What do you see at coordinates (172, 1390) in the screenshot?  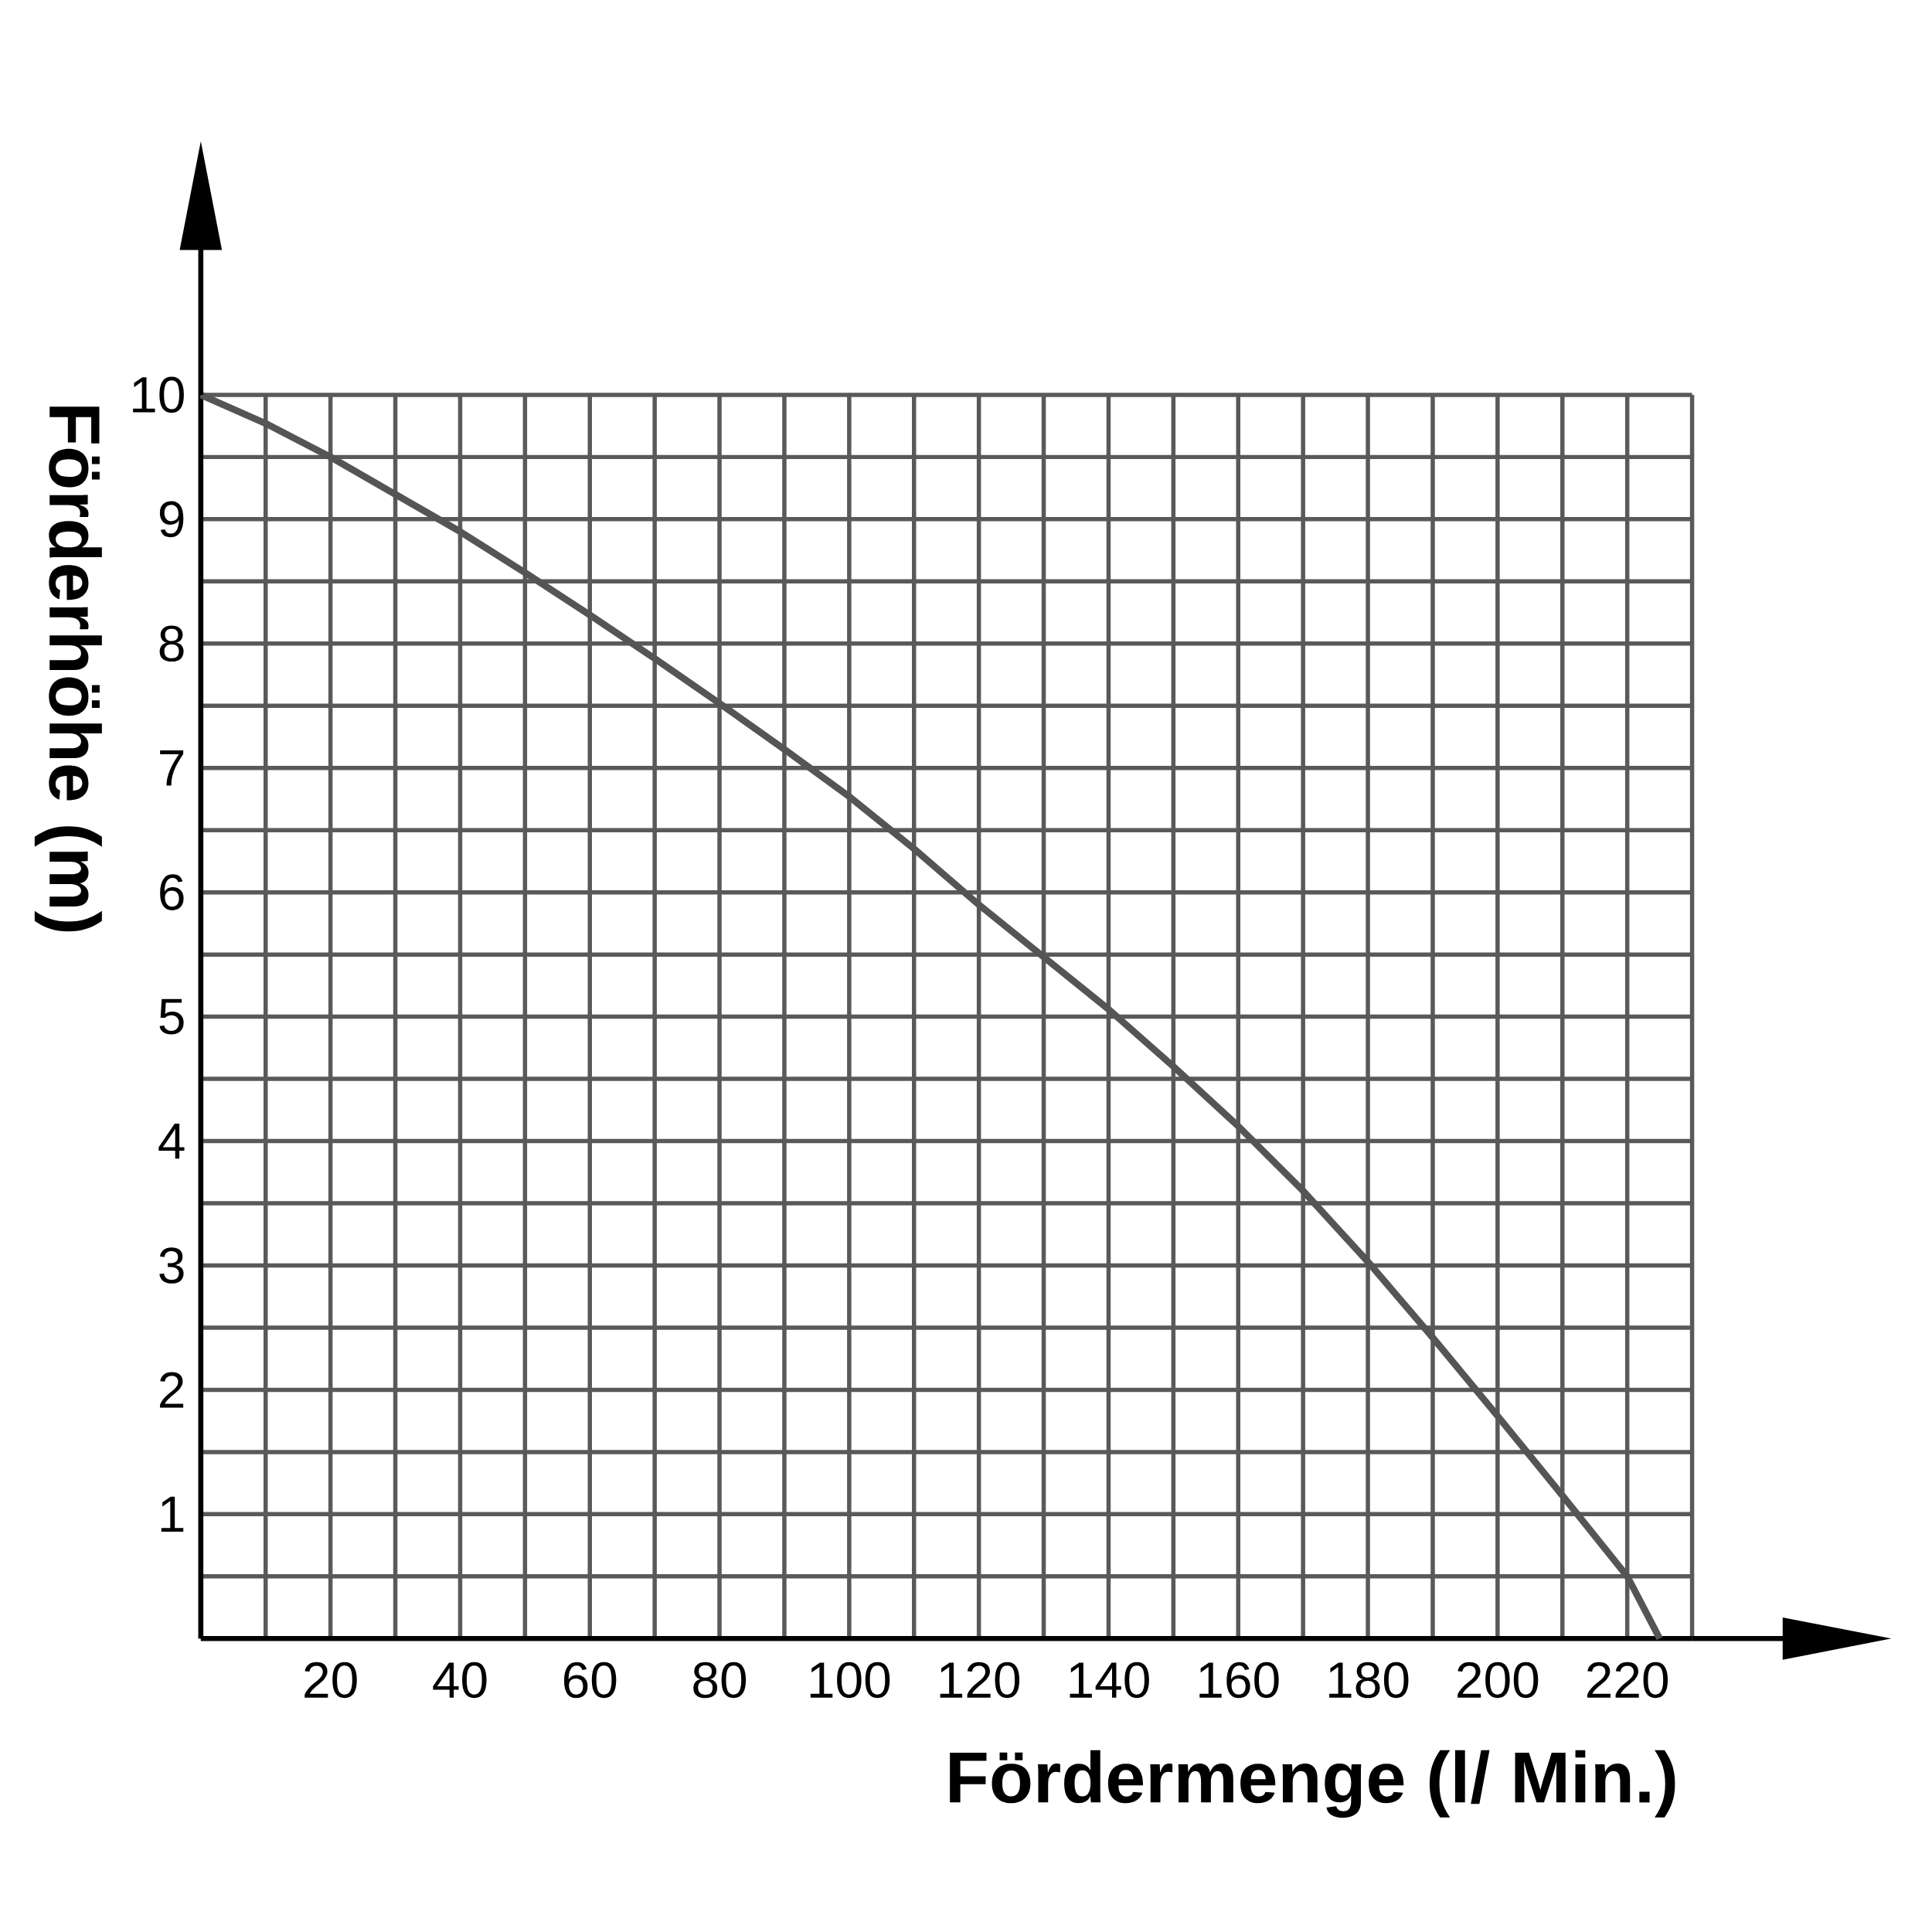 I see `y-tick-label: 2` at bounding box center [172, 1390].